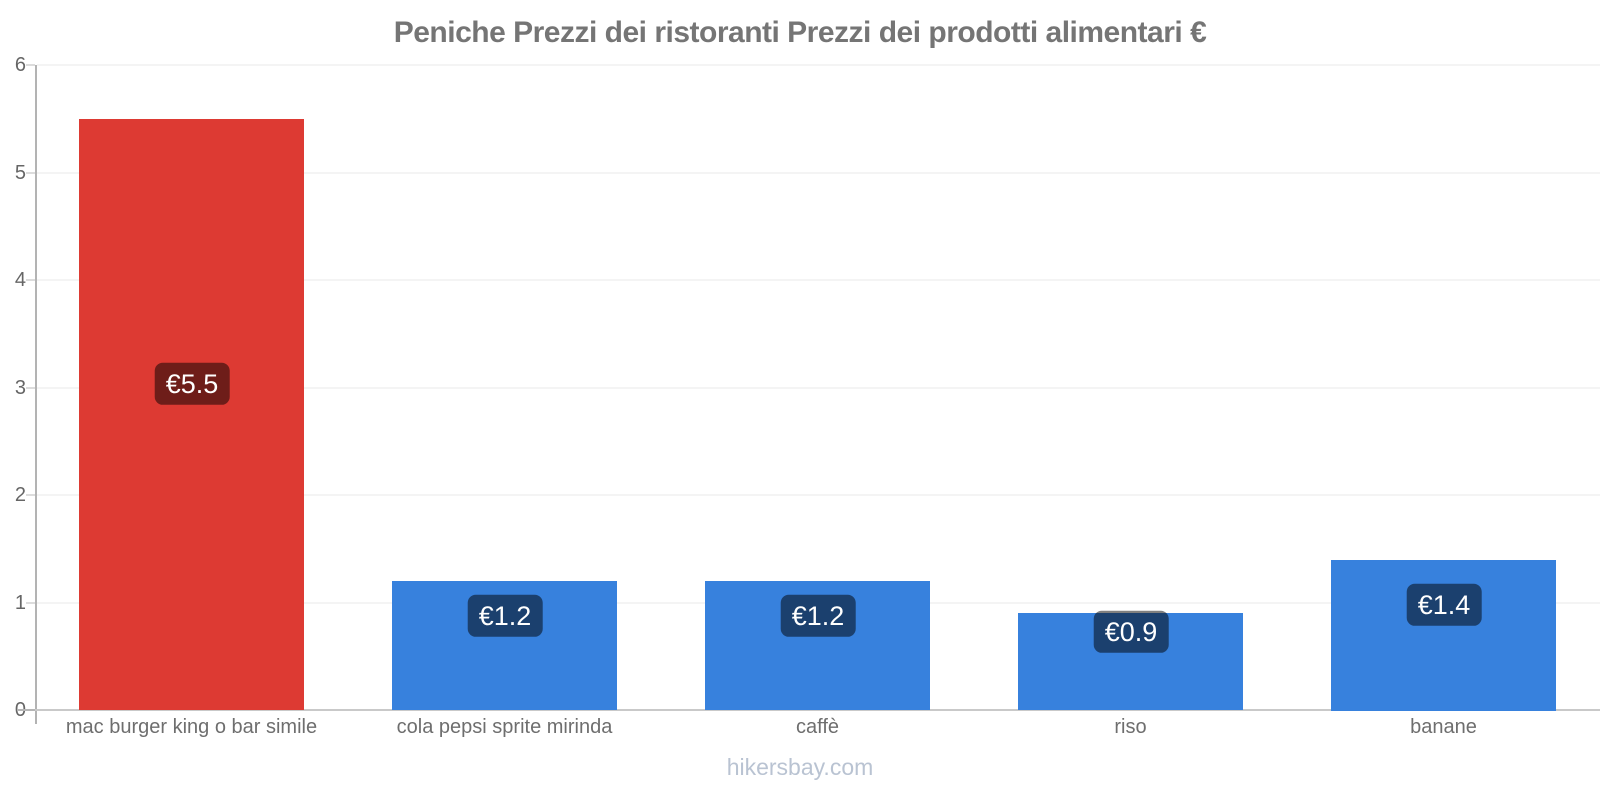  Describe the element at coordinates (504, 727) in the screenshot. I see `category-label-cola-pepsi-sprite-mirinda: cola pepsi sprite mirinda` at that location.